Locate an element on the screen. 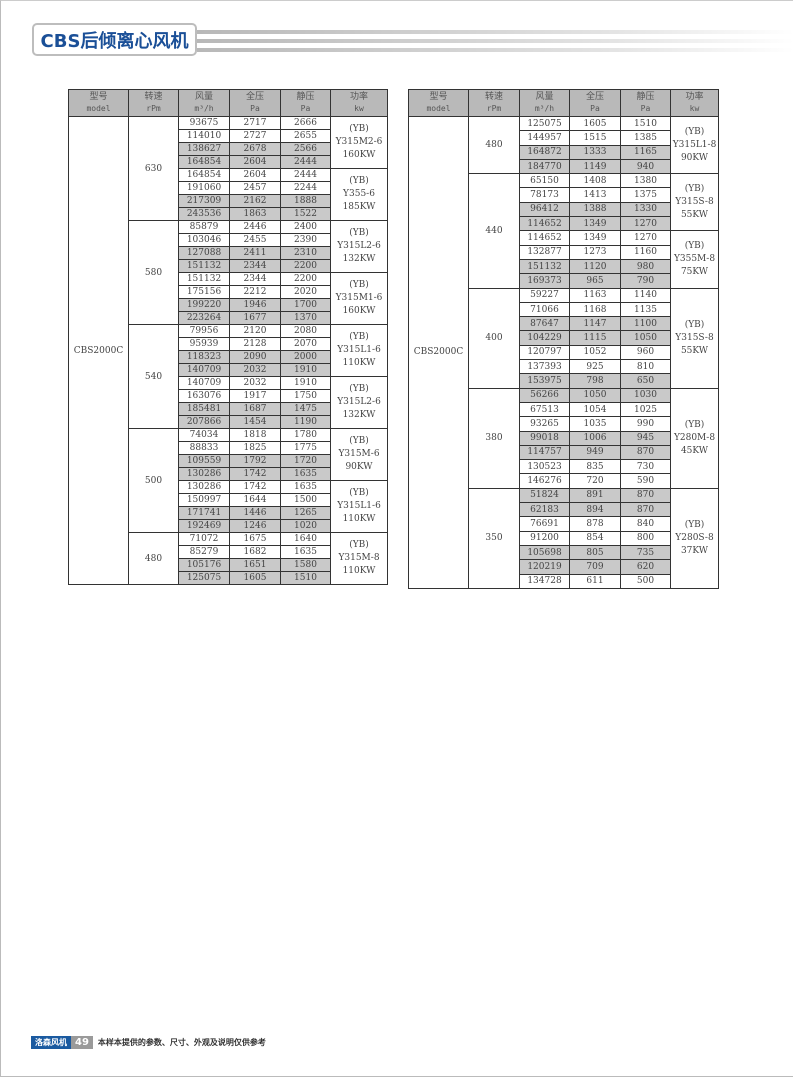  motor-label-line: Y315M-6 is located at coordinates (359, 454).